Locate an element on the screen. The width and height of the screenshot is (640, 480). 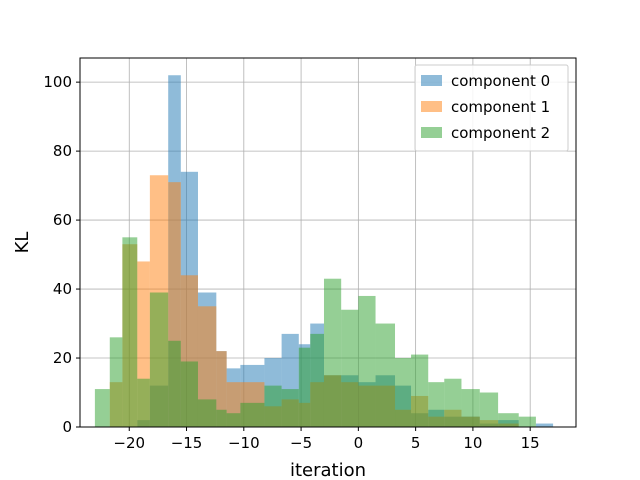
x-tick-label: 15 is located at coordinates (530, 443).